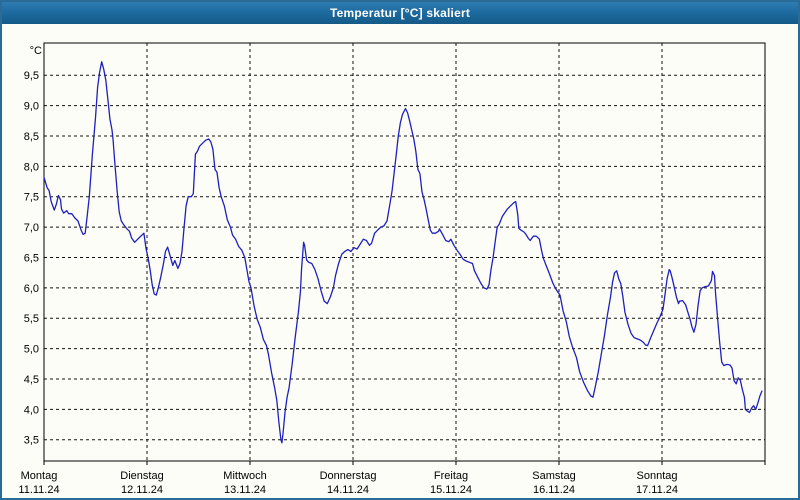 The width and height of the screenshot is (800, 500). I want to click on y-tick-label: 7,0, so click(31, 228).